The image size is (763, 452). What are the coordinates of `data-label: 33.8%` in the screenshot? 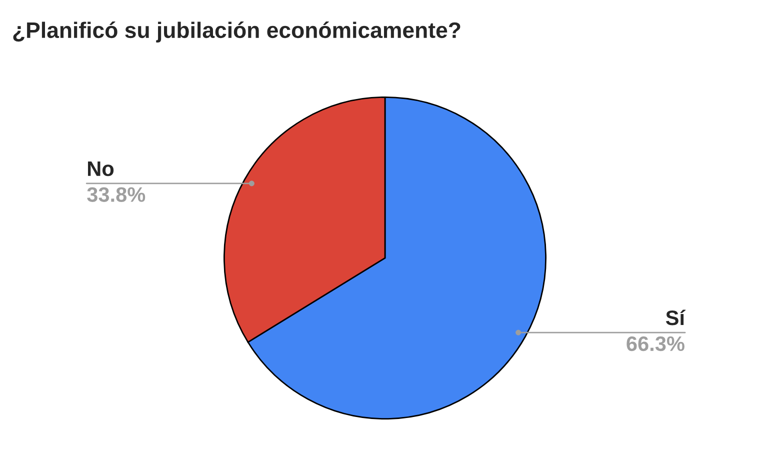 It's located at (116, 194).